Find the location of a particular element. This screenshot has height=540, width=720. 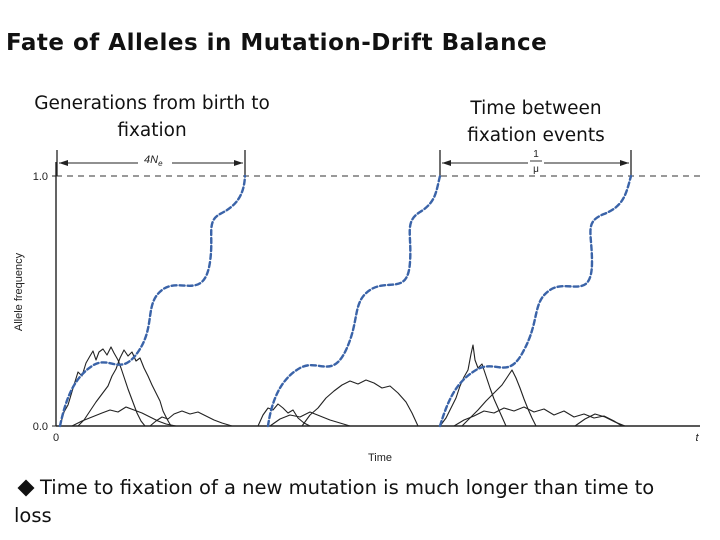

span-birth-to-fixation: 4Ne is located at coordinates (151, 163).